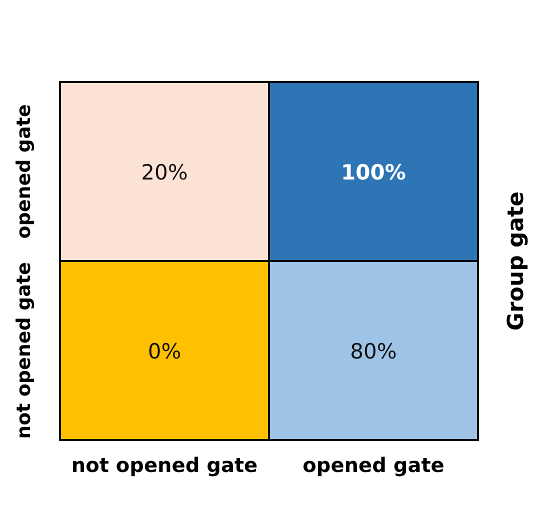  I want to click on data-label: 80%, so click(373, 352).